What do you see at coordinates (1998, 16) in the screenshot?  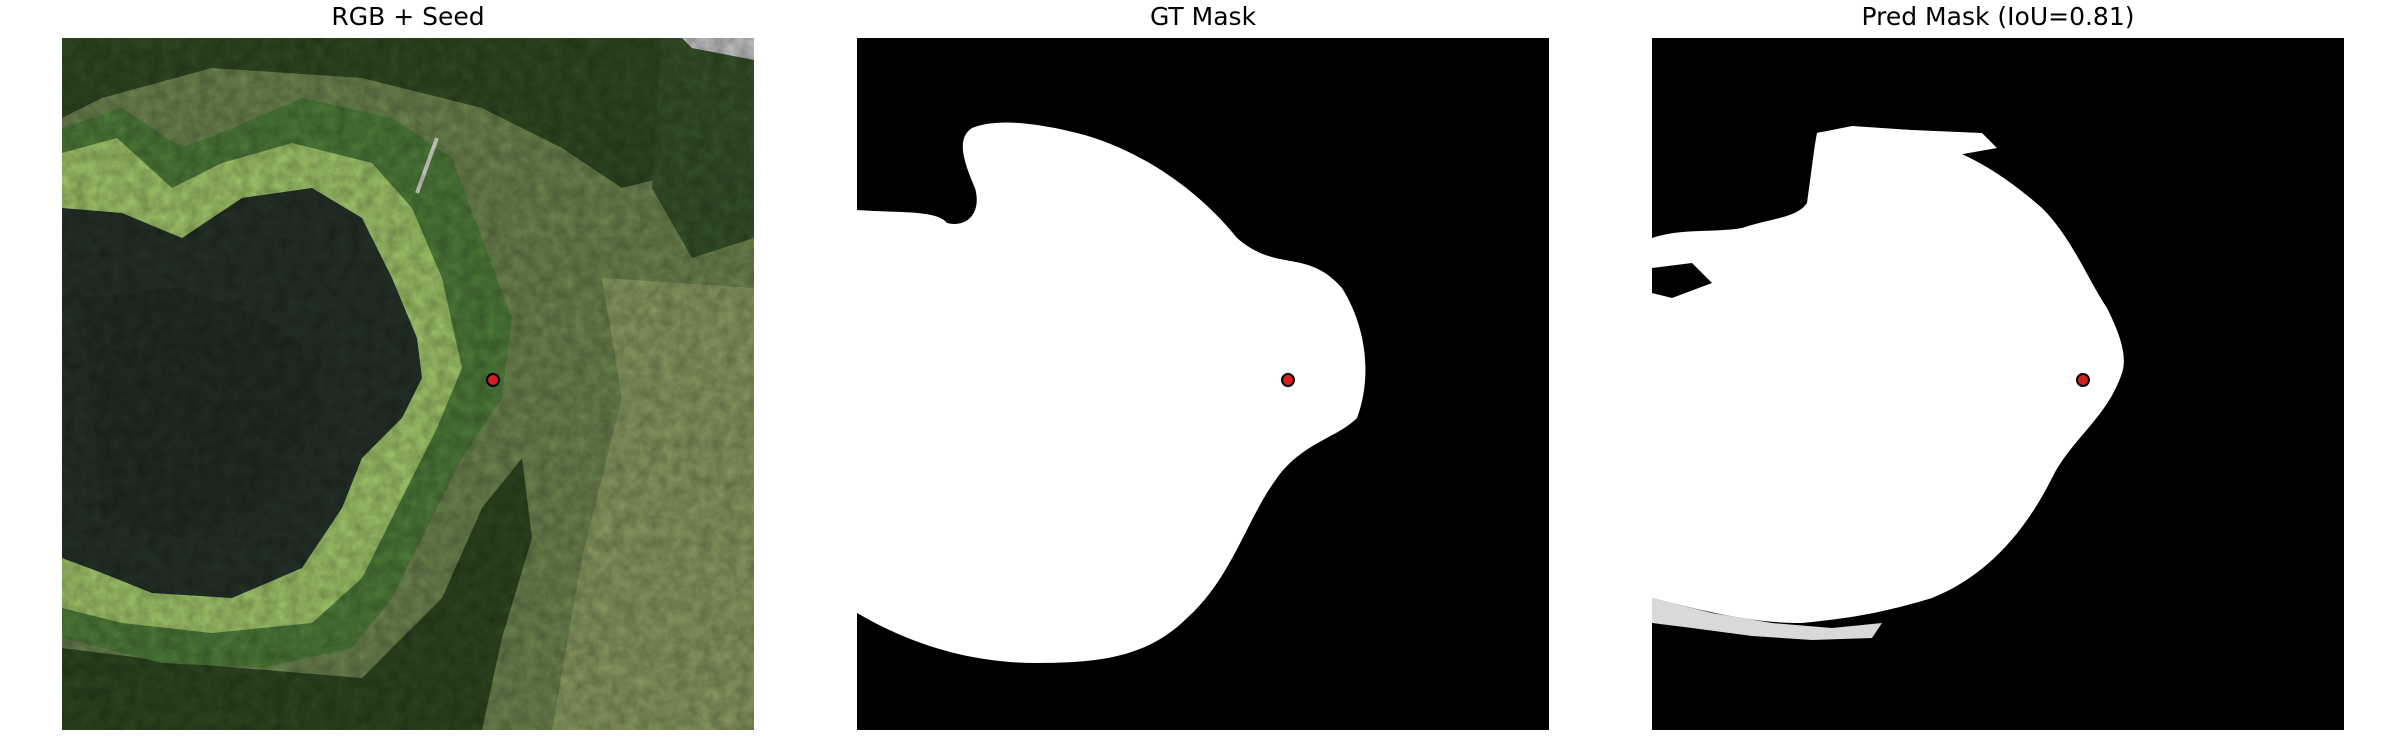 I see `panel-title-pred: Pred Mask (IoU=0.81)` at bounding box center [1998, 16].